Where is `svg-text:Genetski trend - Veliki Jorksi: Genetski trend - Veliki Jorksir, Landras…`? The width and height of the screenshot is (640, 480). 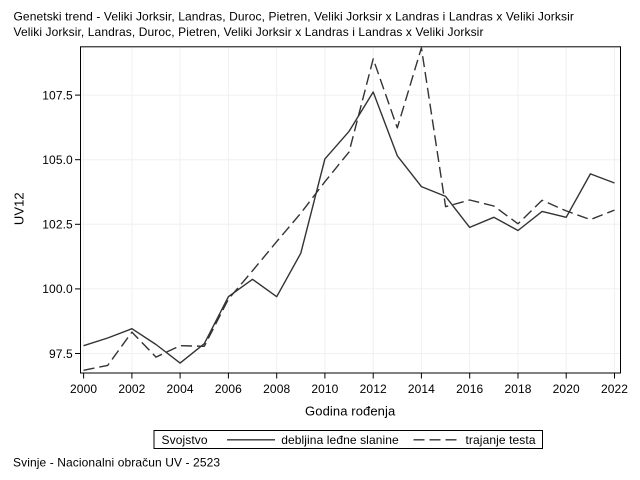 svg-text:Genetski trend - Veliki Jorksi: Genetski trend - Veliki Jorksir, Landras… is located at coordinates (294, 17).